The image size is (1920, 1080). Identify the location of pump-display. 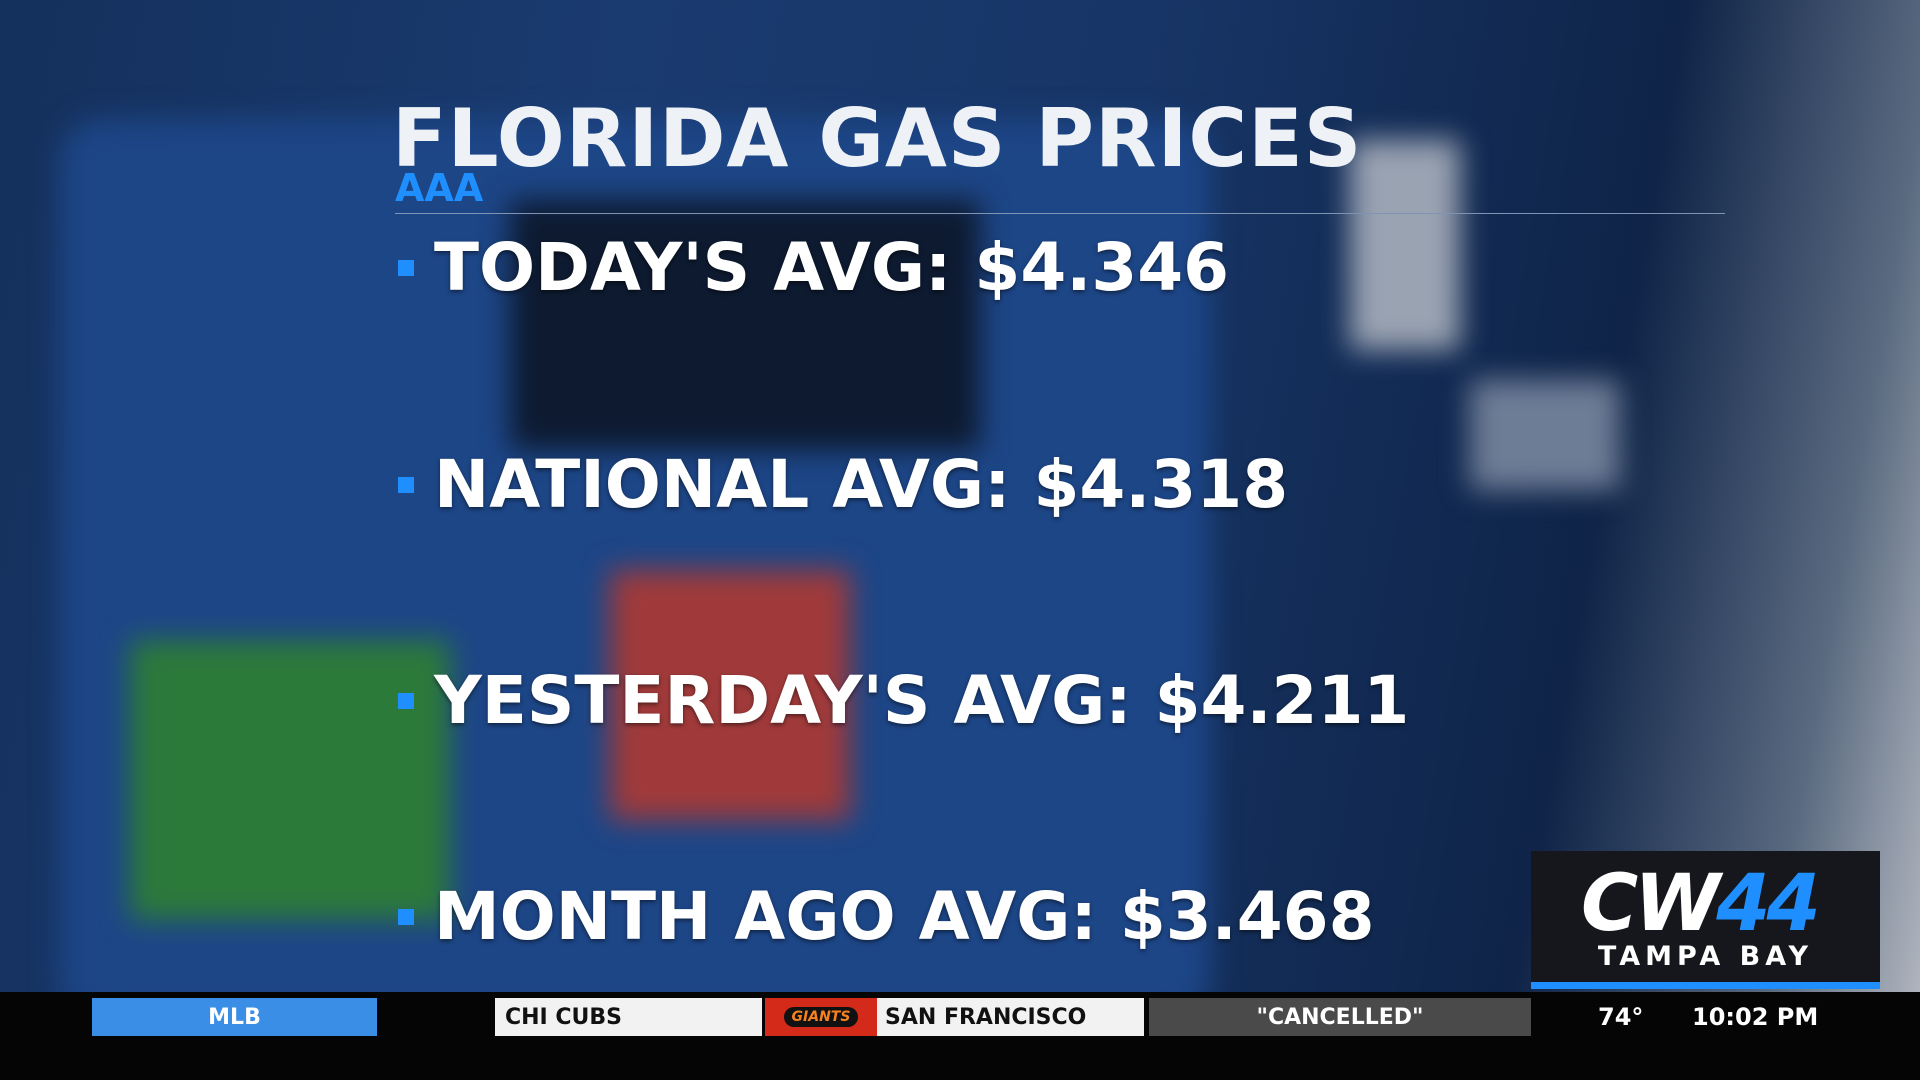
(745, 325).